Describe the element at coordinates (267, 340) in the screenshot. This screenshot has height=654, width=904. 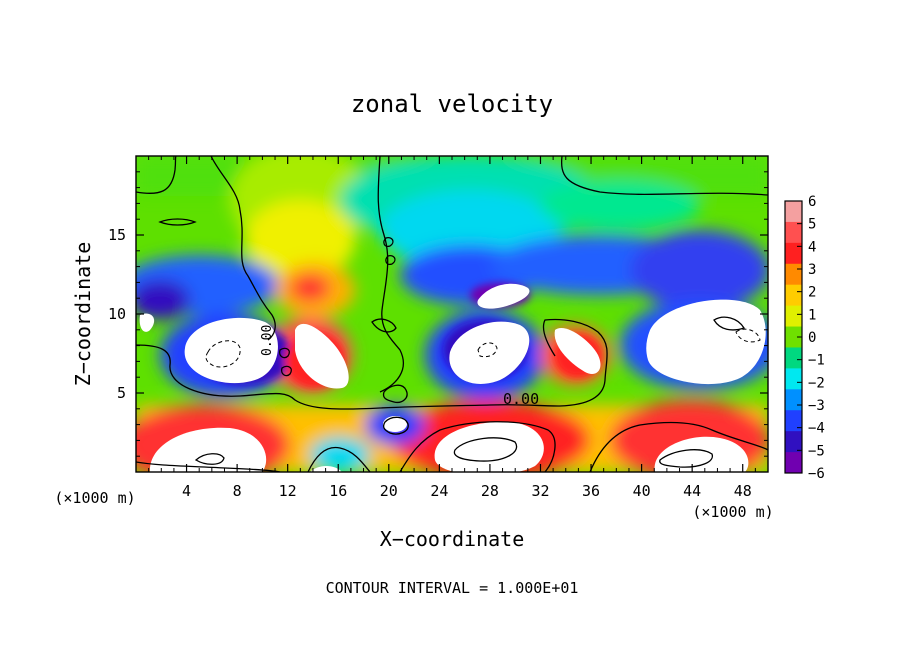
I see `contour-label-rotated: 0.00` at that location.